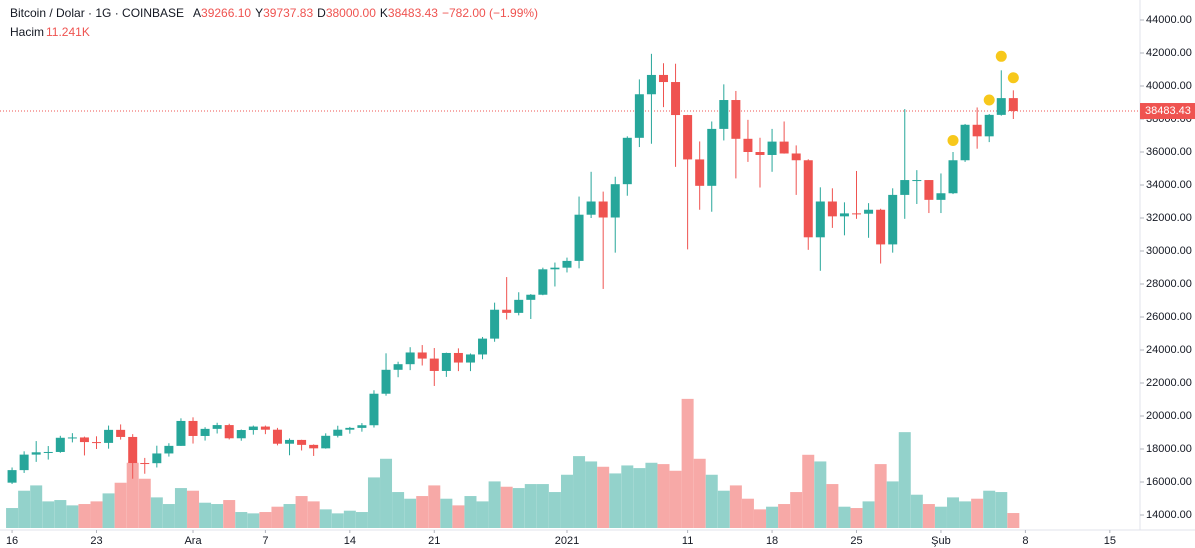  What do you see at coordinates (27, 32) in the screenshot?
I see `volume-name: Hacim` at bounding box center [27, 32].